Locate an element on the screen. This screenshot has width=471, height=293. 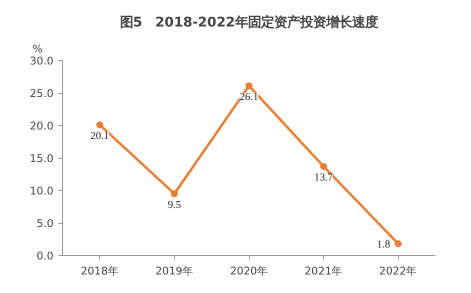
x-tick-label: 2018年 is located at coordinates (99, 271).